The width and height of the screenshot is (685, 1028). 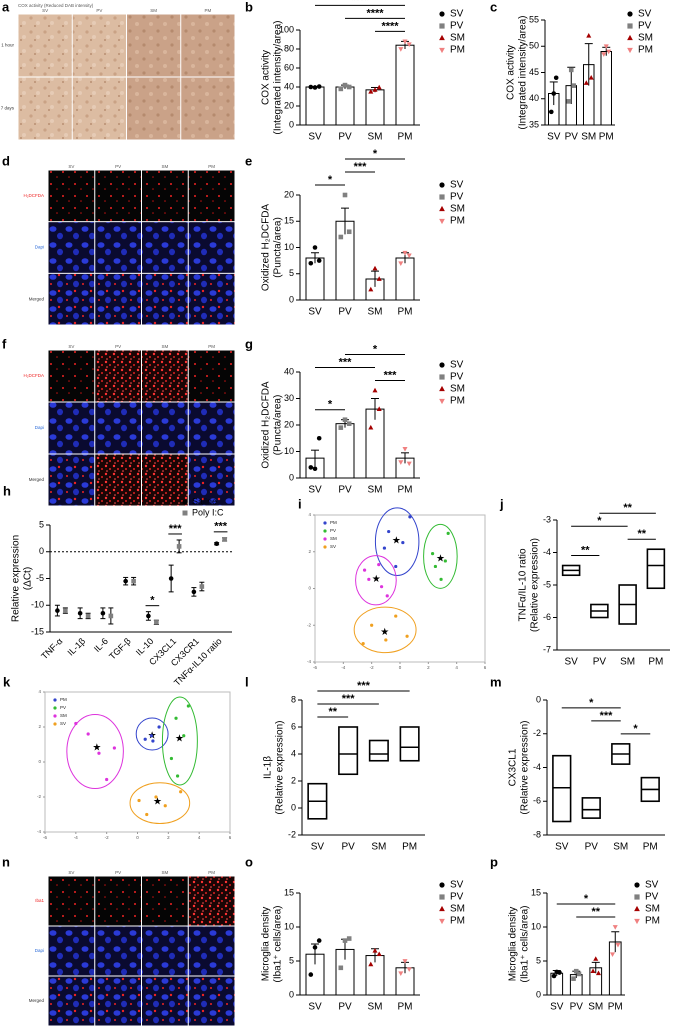 What do you see at coordinates (372, 667) in the screenshot?
I see `x-tick-label: -2` at bounding box center [372, 667].